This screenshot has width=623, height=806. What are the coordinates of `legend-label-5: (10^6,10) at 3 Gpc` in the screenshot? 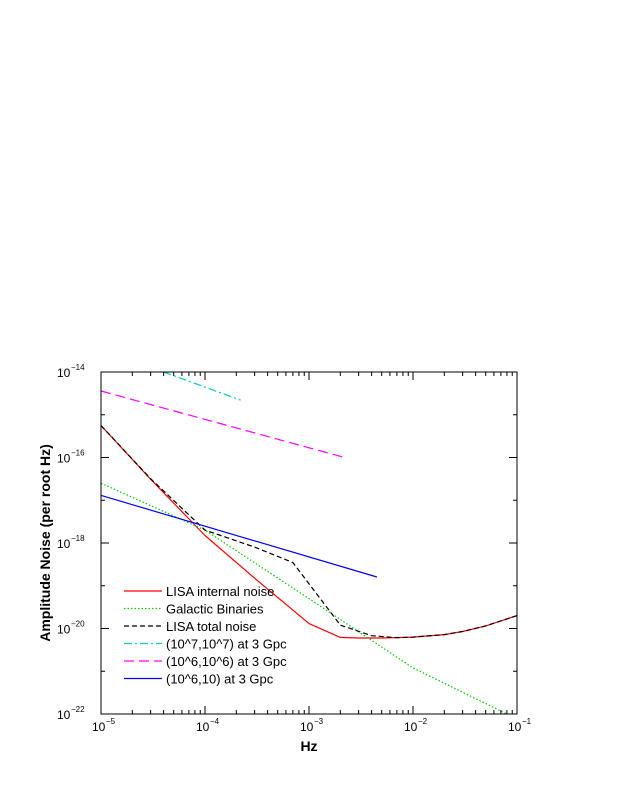 It's located at (220, 679).